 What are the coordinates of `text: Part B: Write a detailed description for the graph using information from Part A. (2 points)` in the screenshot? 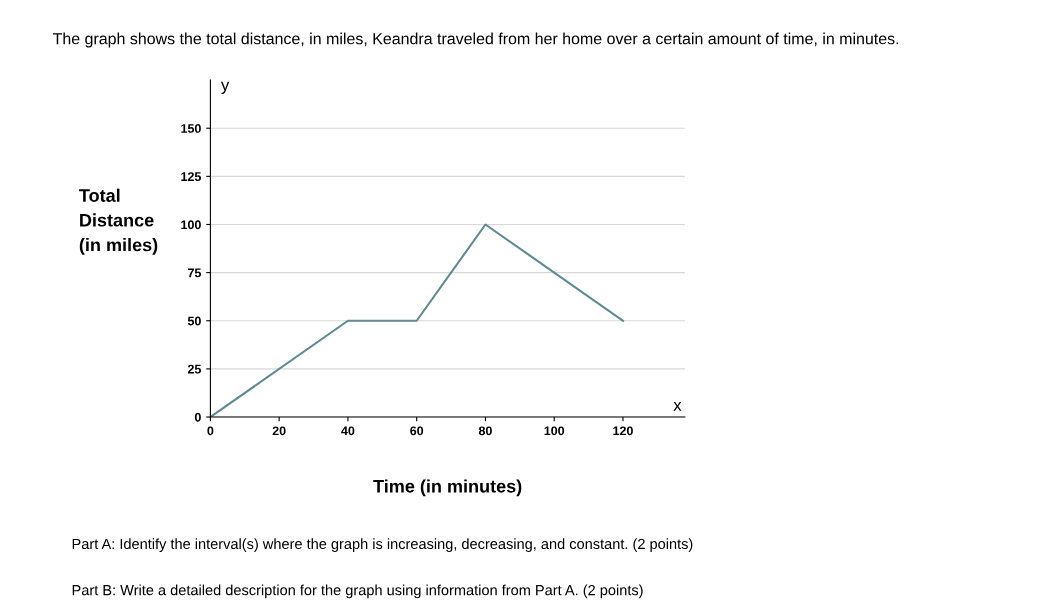 It's located at (357, 591).